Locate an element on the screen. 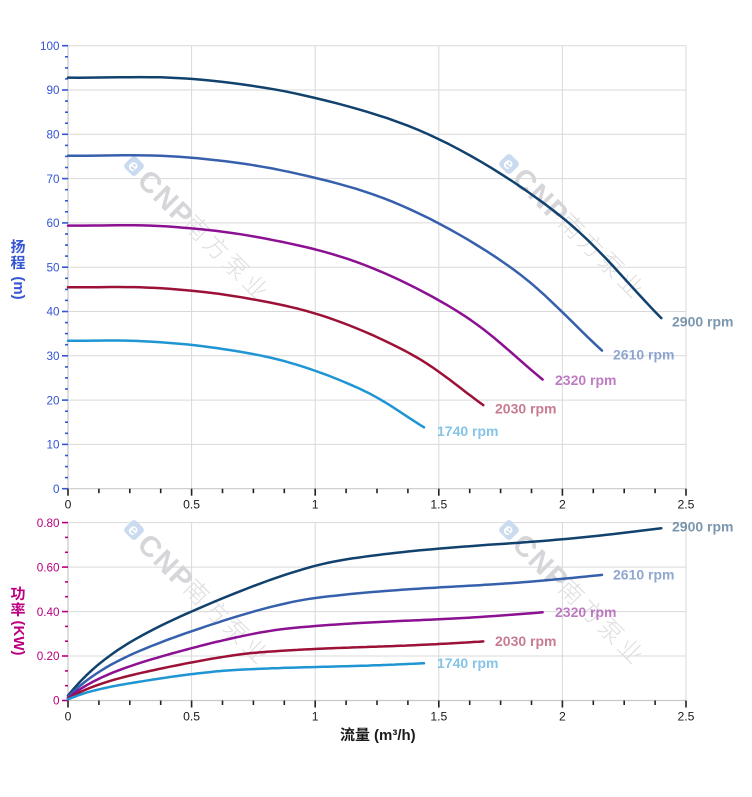 The image size is (752, 797). svg-text: 100 is located at coordinates (50, 46).